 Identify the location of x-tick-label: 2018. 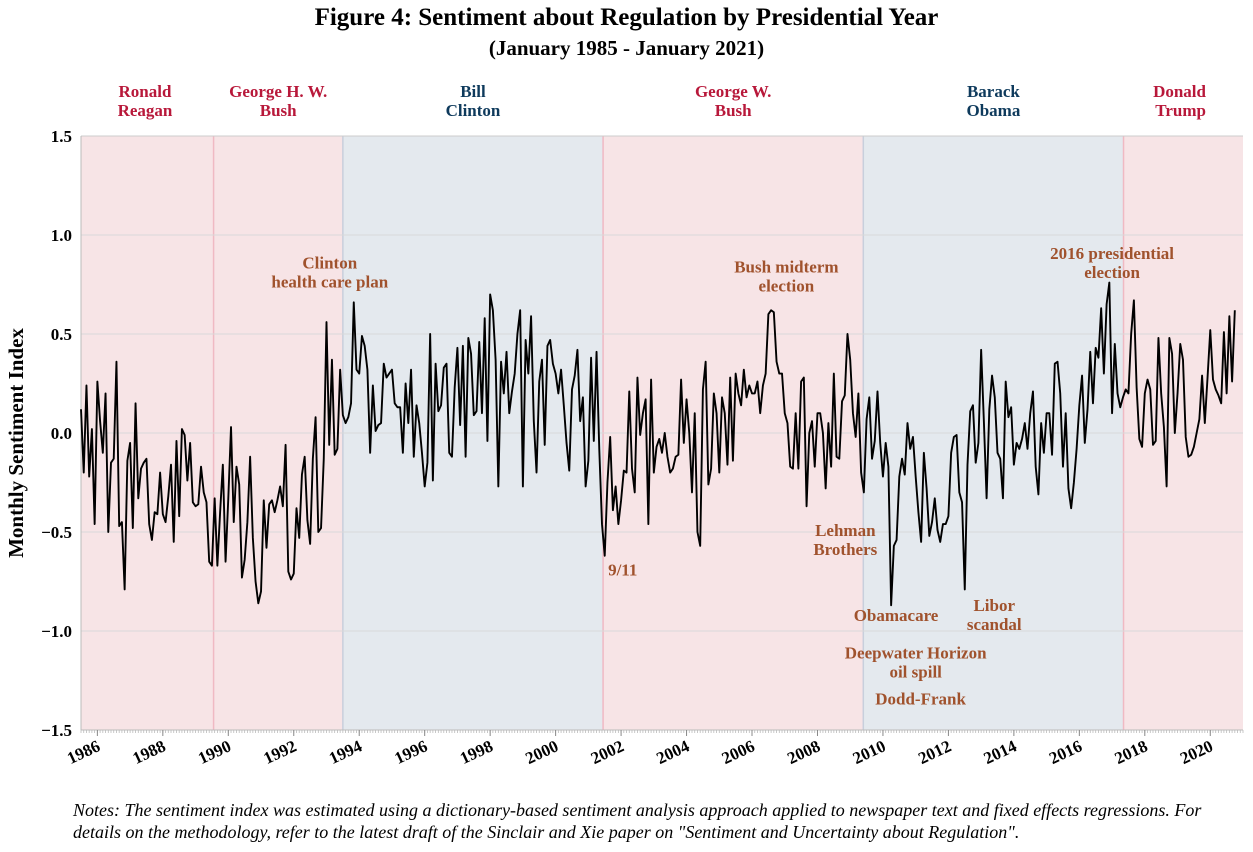
(1131, 752).